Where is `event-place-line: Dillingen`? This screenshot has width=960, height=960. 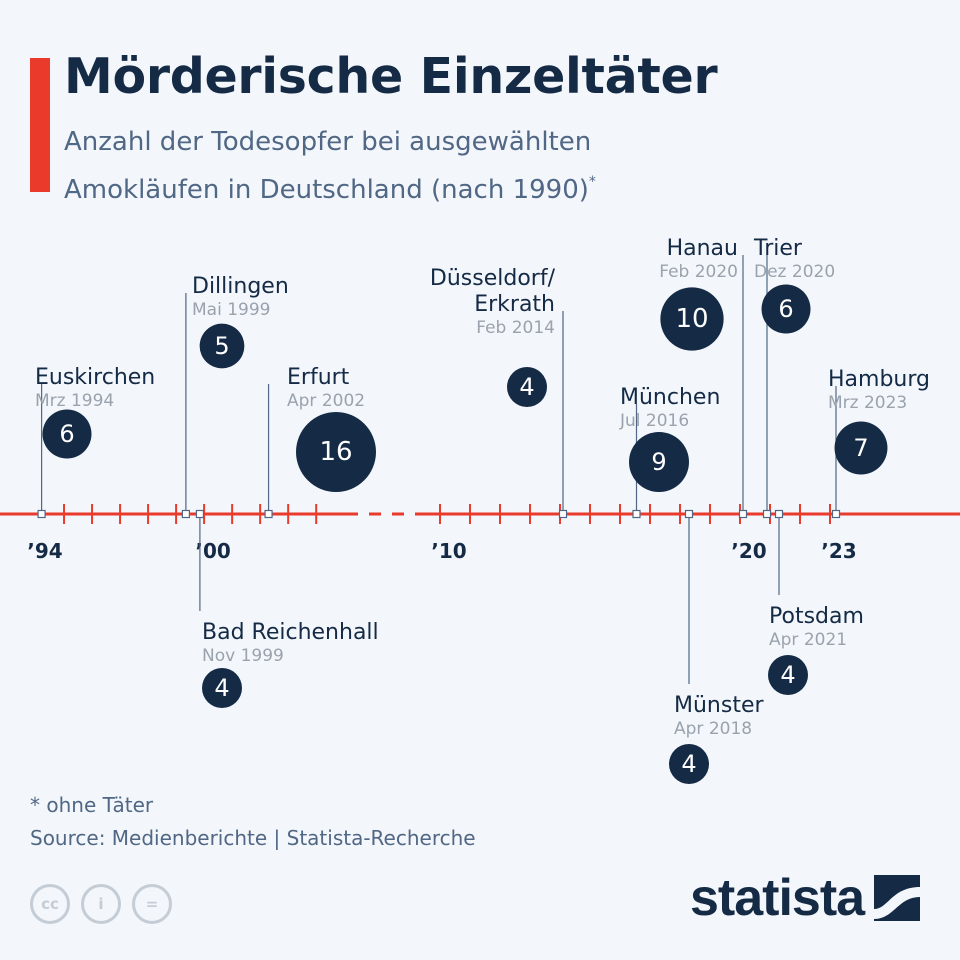
event-place-line: Dillingen is located at coordinates (240, 286).